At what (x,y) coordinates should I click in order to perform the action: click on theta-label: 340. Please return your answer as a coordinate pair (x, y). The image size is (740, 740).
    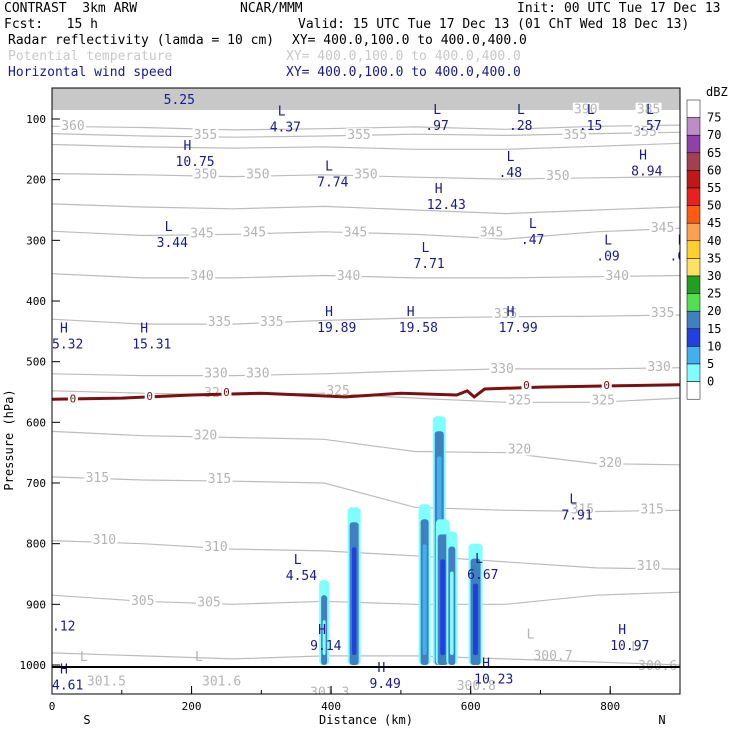
    Looking at the image, I should click on (348, 276).